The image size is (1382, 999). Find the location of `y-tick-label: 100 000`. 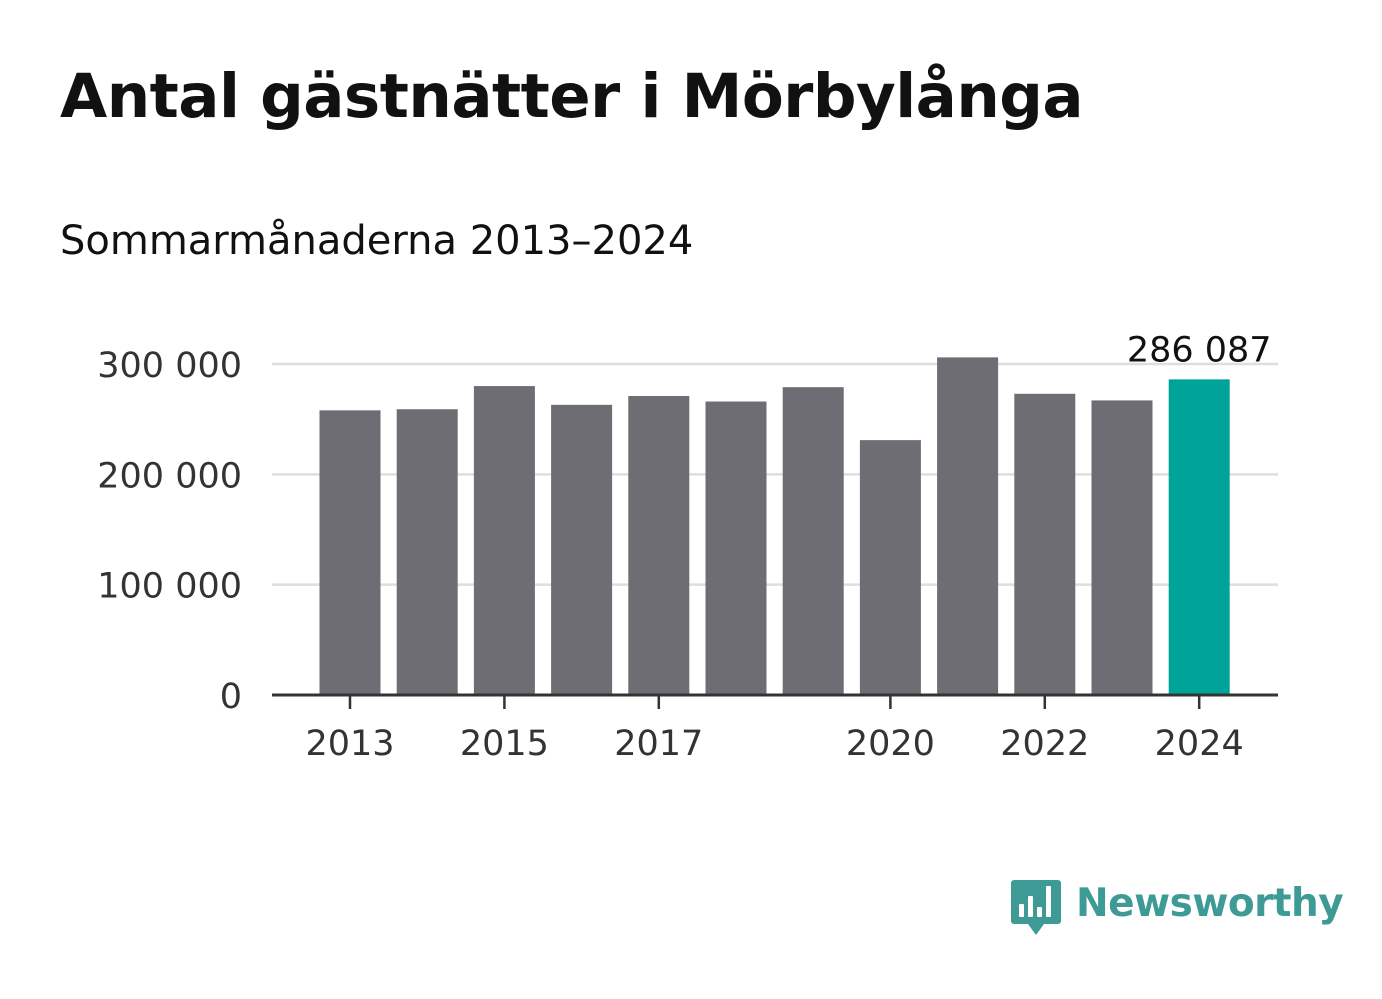

y-tick-label: 100 000 is located at coordinates (169, 587).